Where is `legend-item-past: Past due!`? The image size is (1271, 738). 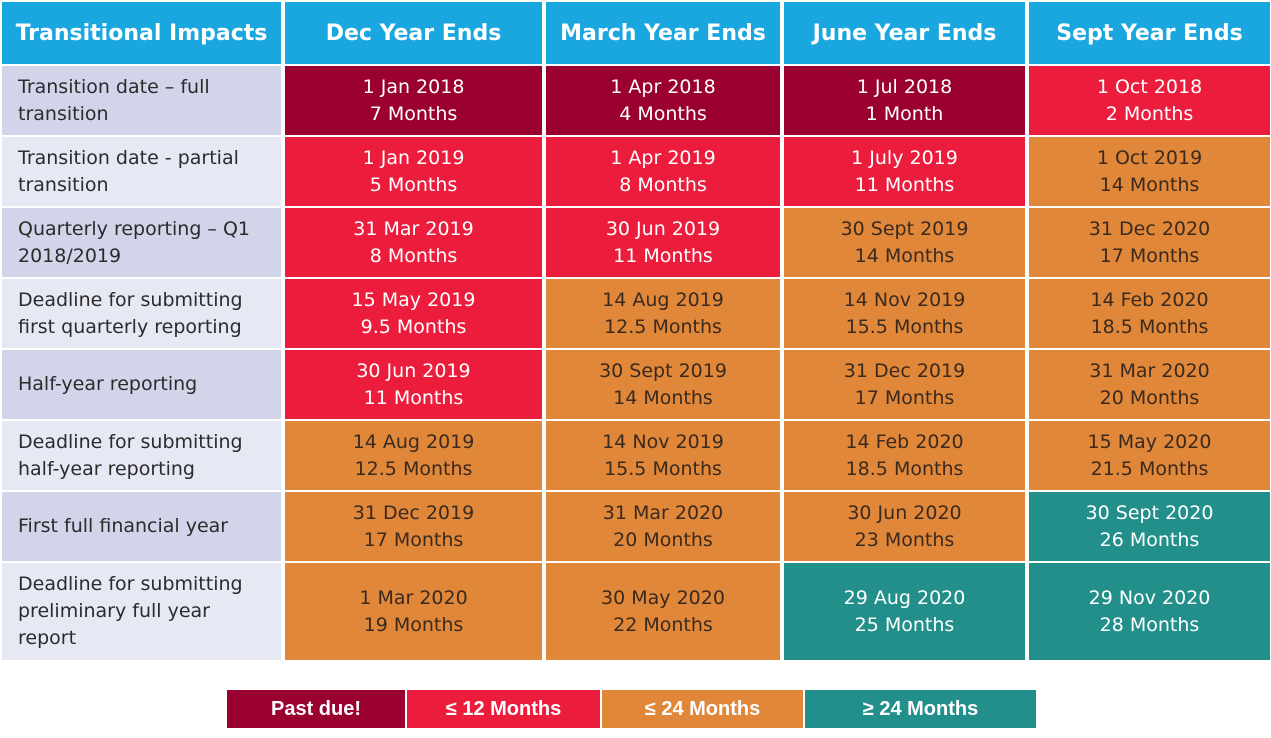
legend-item-past: Past due! is located at coordinates (316, 709).